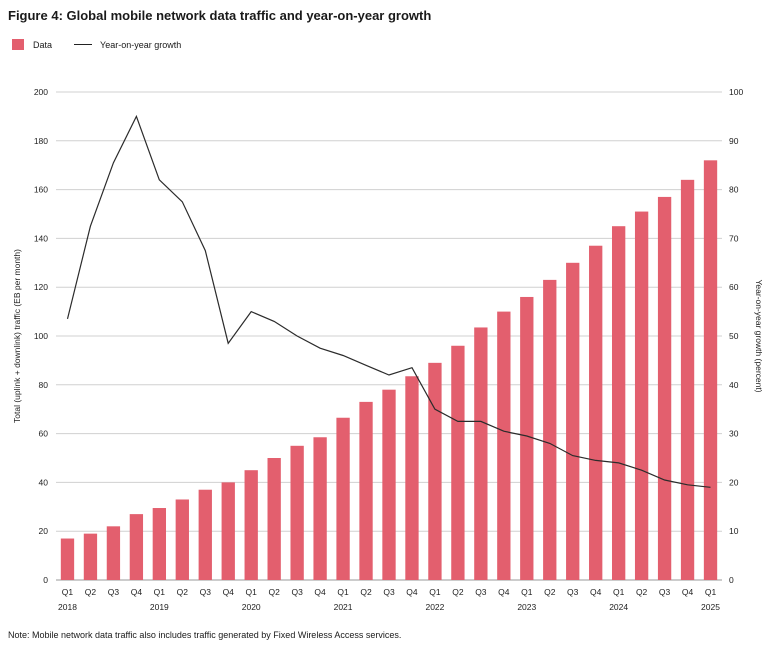  What do you see at coordinates (618, 607) in the screenshot?
I see `x-year-label: 2024` at bounding box center [618, 607].